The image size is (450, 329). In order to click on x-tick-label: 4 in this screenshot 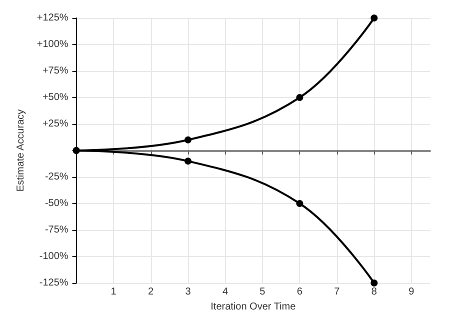, I will do `click(225, 292)`.